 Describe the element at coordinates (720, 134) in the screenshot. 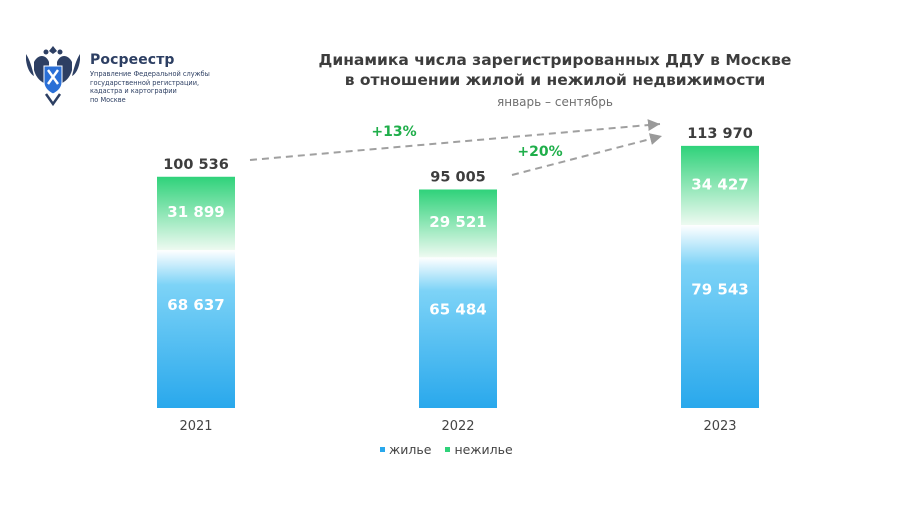

I see `total-label-2023: 113 970` at that location.